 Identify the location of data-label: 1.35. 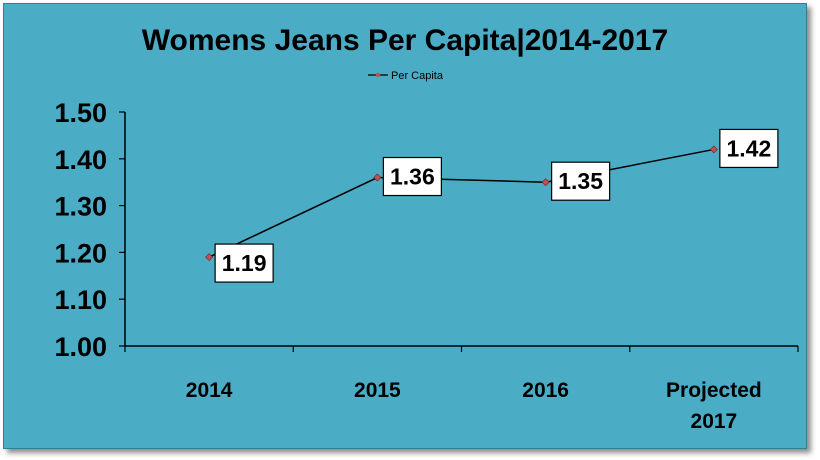
(580, 181).